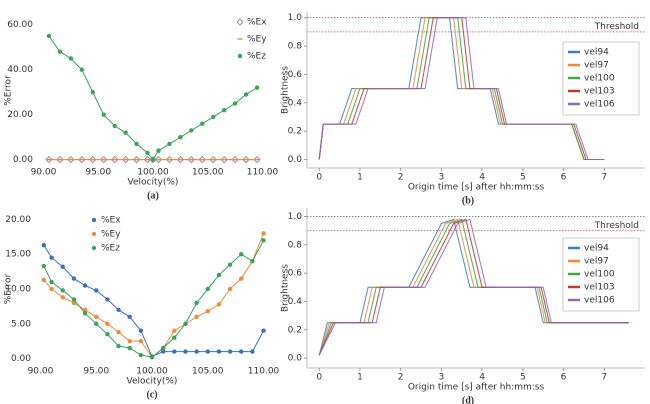 This screenshot has width=650, height=404. I want to click on x-tick-label: 7, so click(604, 378).